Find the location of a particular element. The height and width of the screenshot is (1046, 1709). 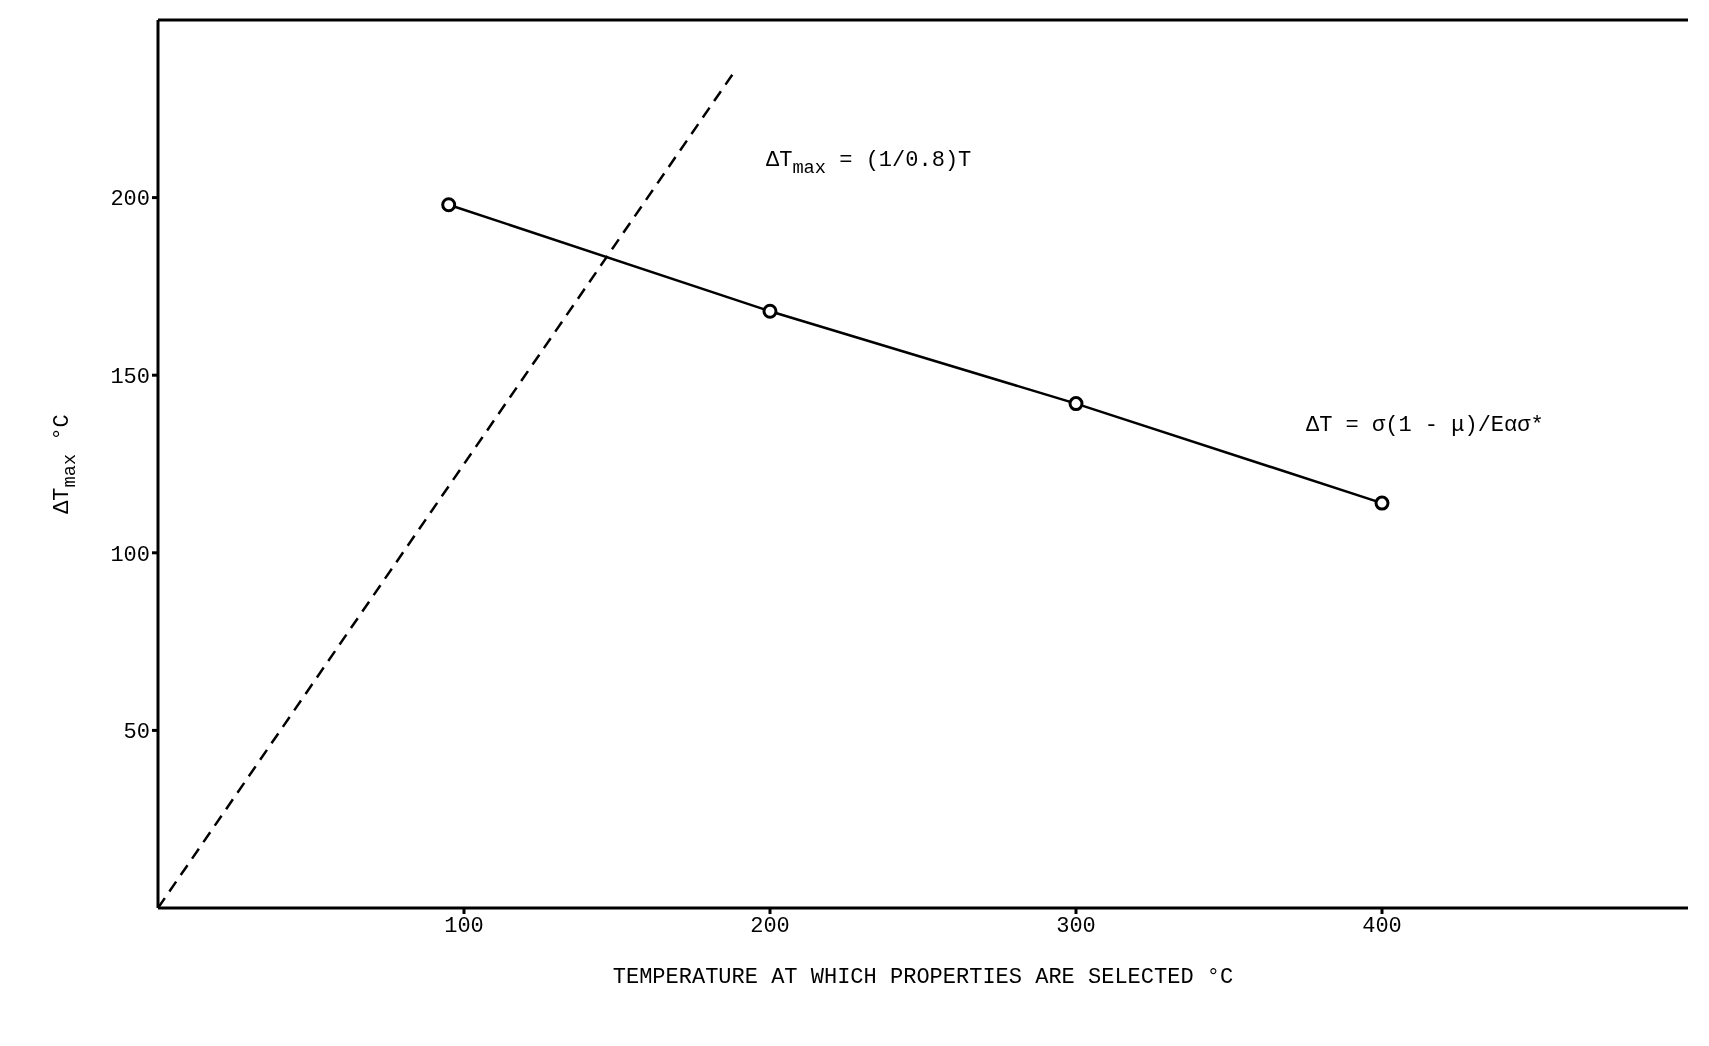

x-axis-title: TEMPERATURE AT WHICH PROPERTIES ARE SELECTED °C is located at coordinates (923, 977).